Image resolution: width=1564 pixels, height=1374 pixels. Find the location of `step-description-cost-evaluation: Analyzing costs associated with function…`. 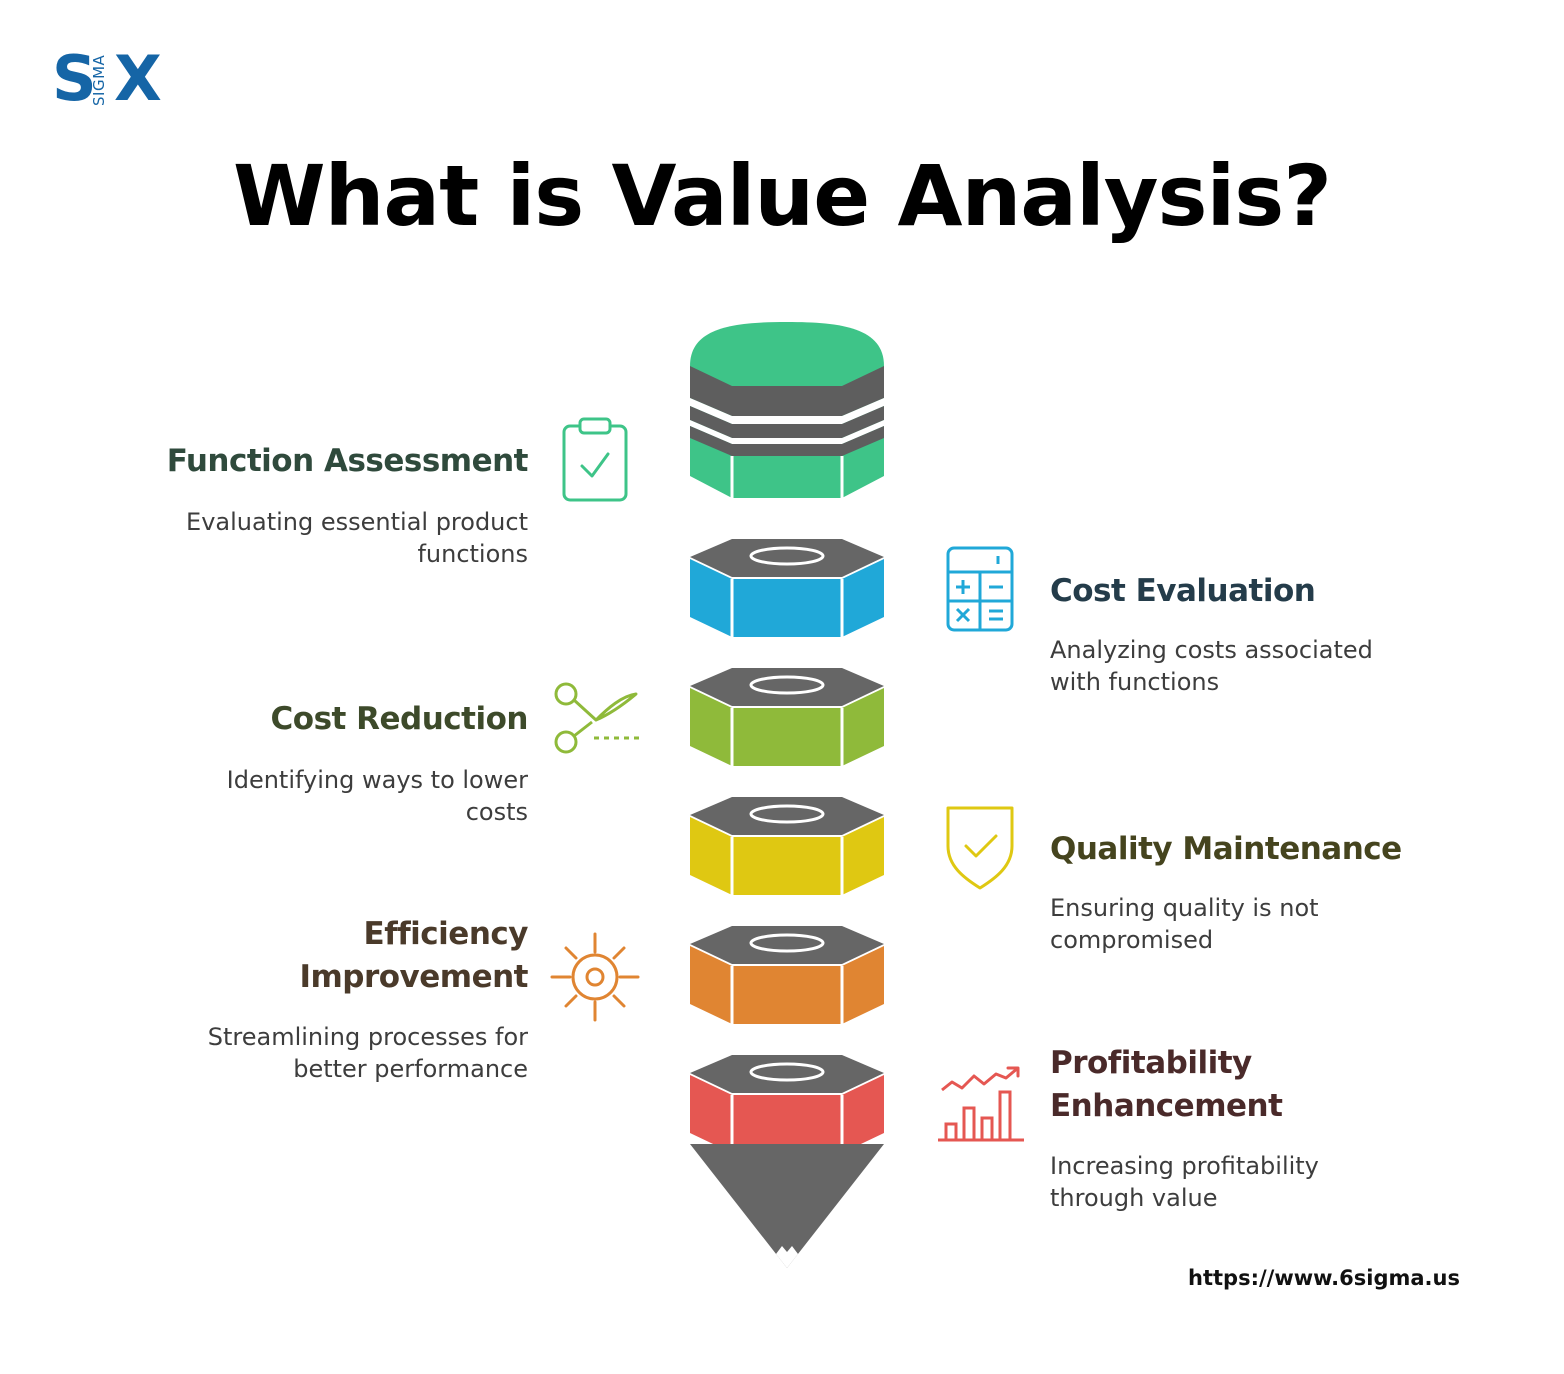

step-description-cost-evaluation: Analyzing costs associated with function… is located at coordinates (1211, 666).